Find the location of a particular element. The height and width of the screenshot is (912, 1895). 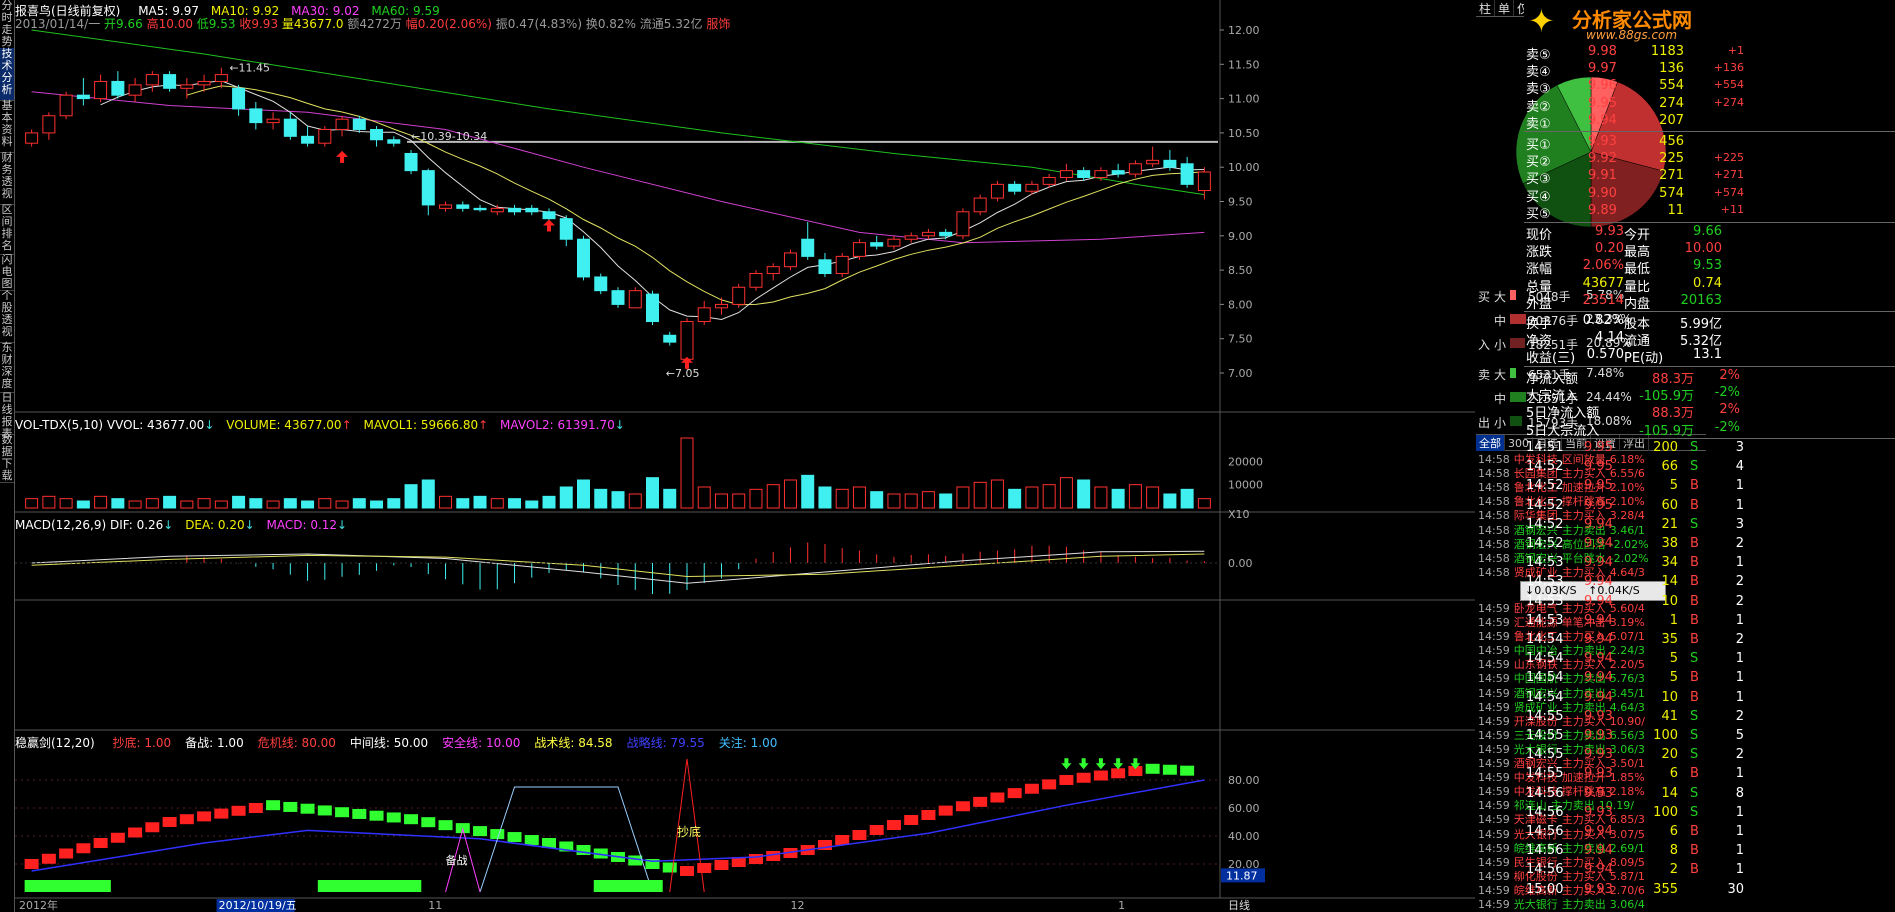

speed-popup: ↓0.03K/S ↑0.04K/S is located at coordinates (1593, 591).